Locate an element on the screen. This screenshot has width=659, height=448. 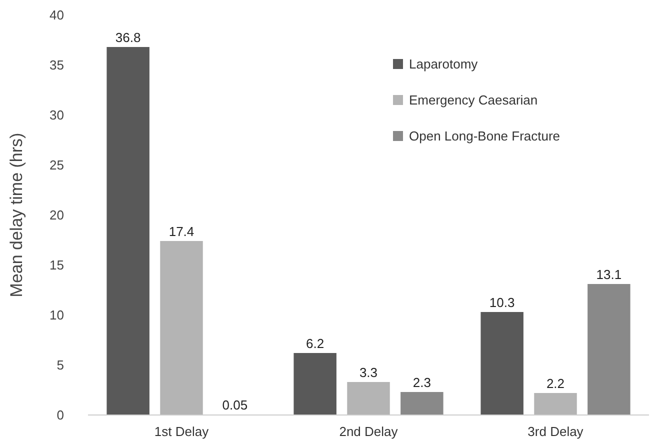
y-tick-label: 10 is located at coordinates (57, 315).